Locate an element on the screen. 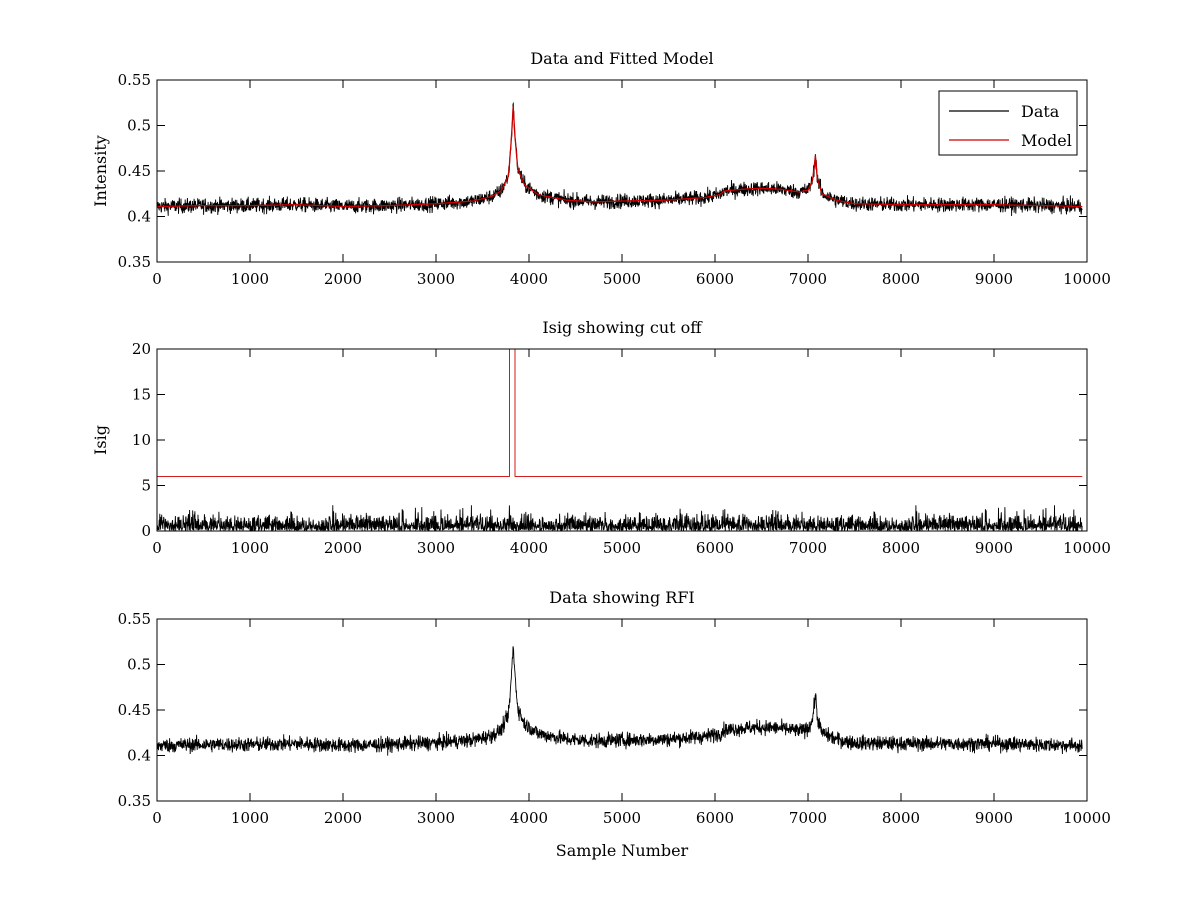 This screenshot has width=1200, height=900. legend: Data Model is located at coordinates (1008, 123).